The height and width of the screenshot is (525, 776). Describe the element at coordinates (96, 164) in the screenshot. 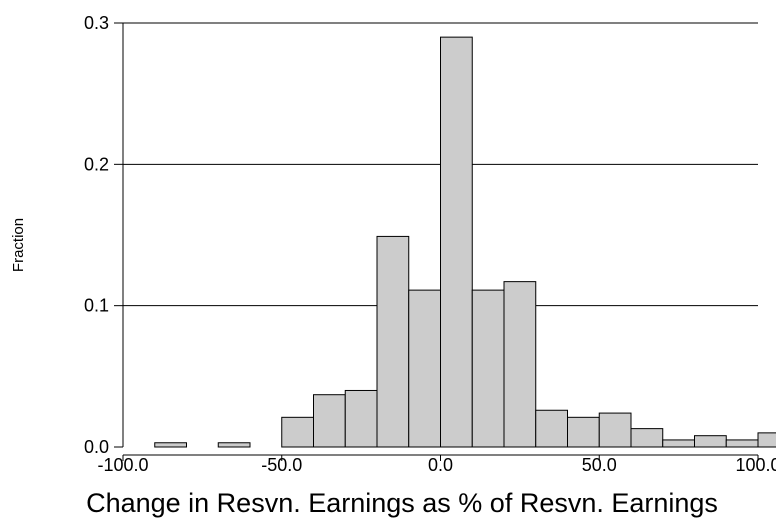

I see `y-tick-label: 0.2` at that location.